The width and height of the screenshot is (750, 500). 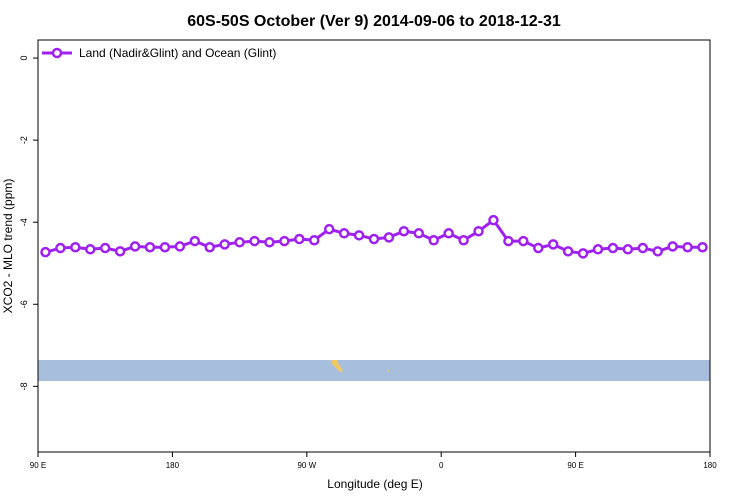 What do you see at coordinates (24, 140) in the screenshot?
I see `y-tick-label: -2` at bounding box center [24, 140].